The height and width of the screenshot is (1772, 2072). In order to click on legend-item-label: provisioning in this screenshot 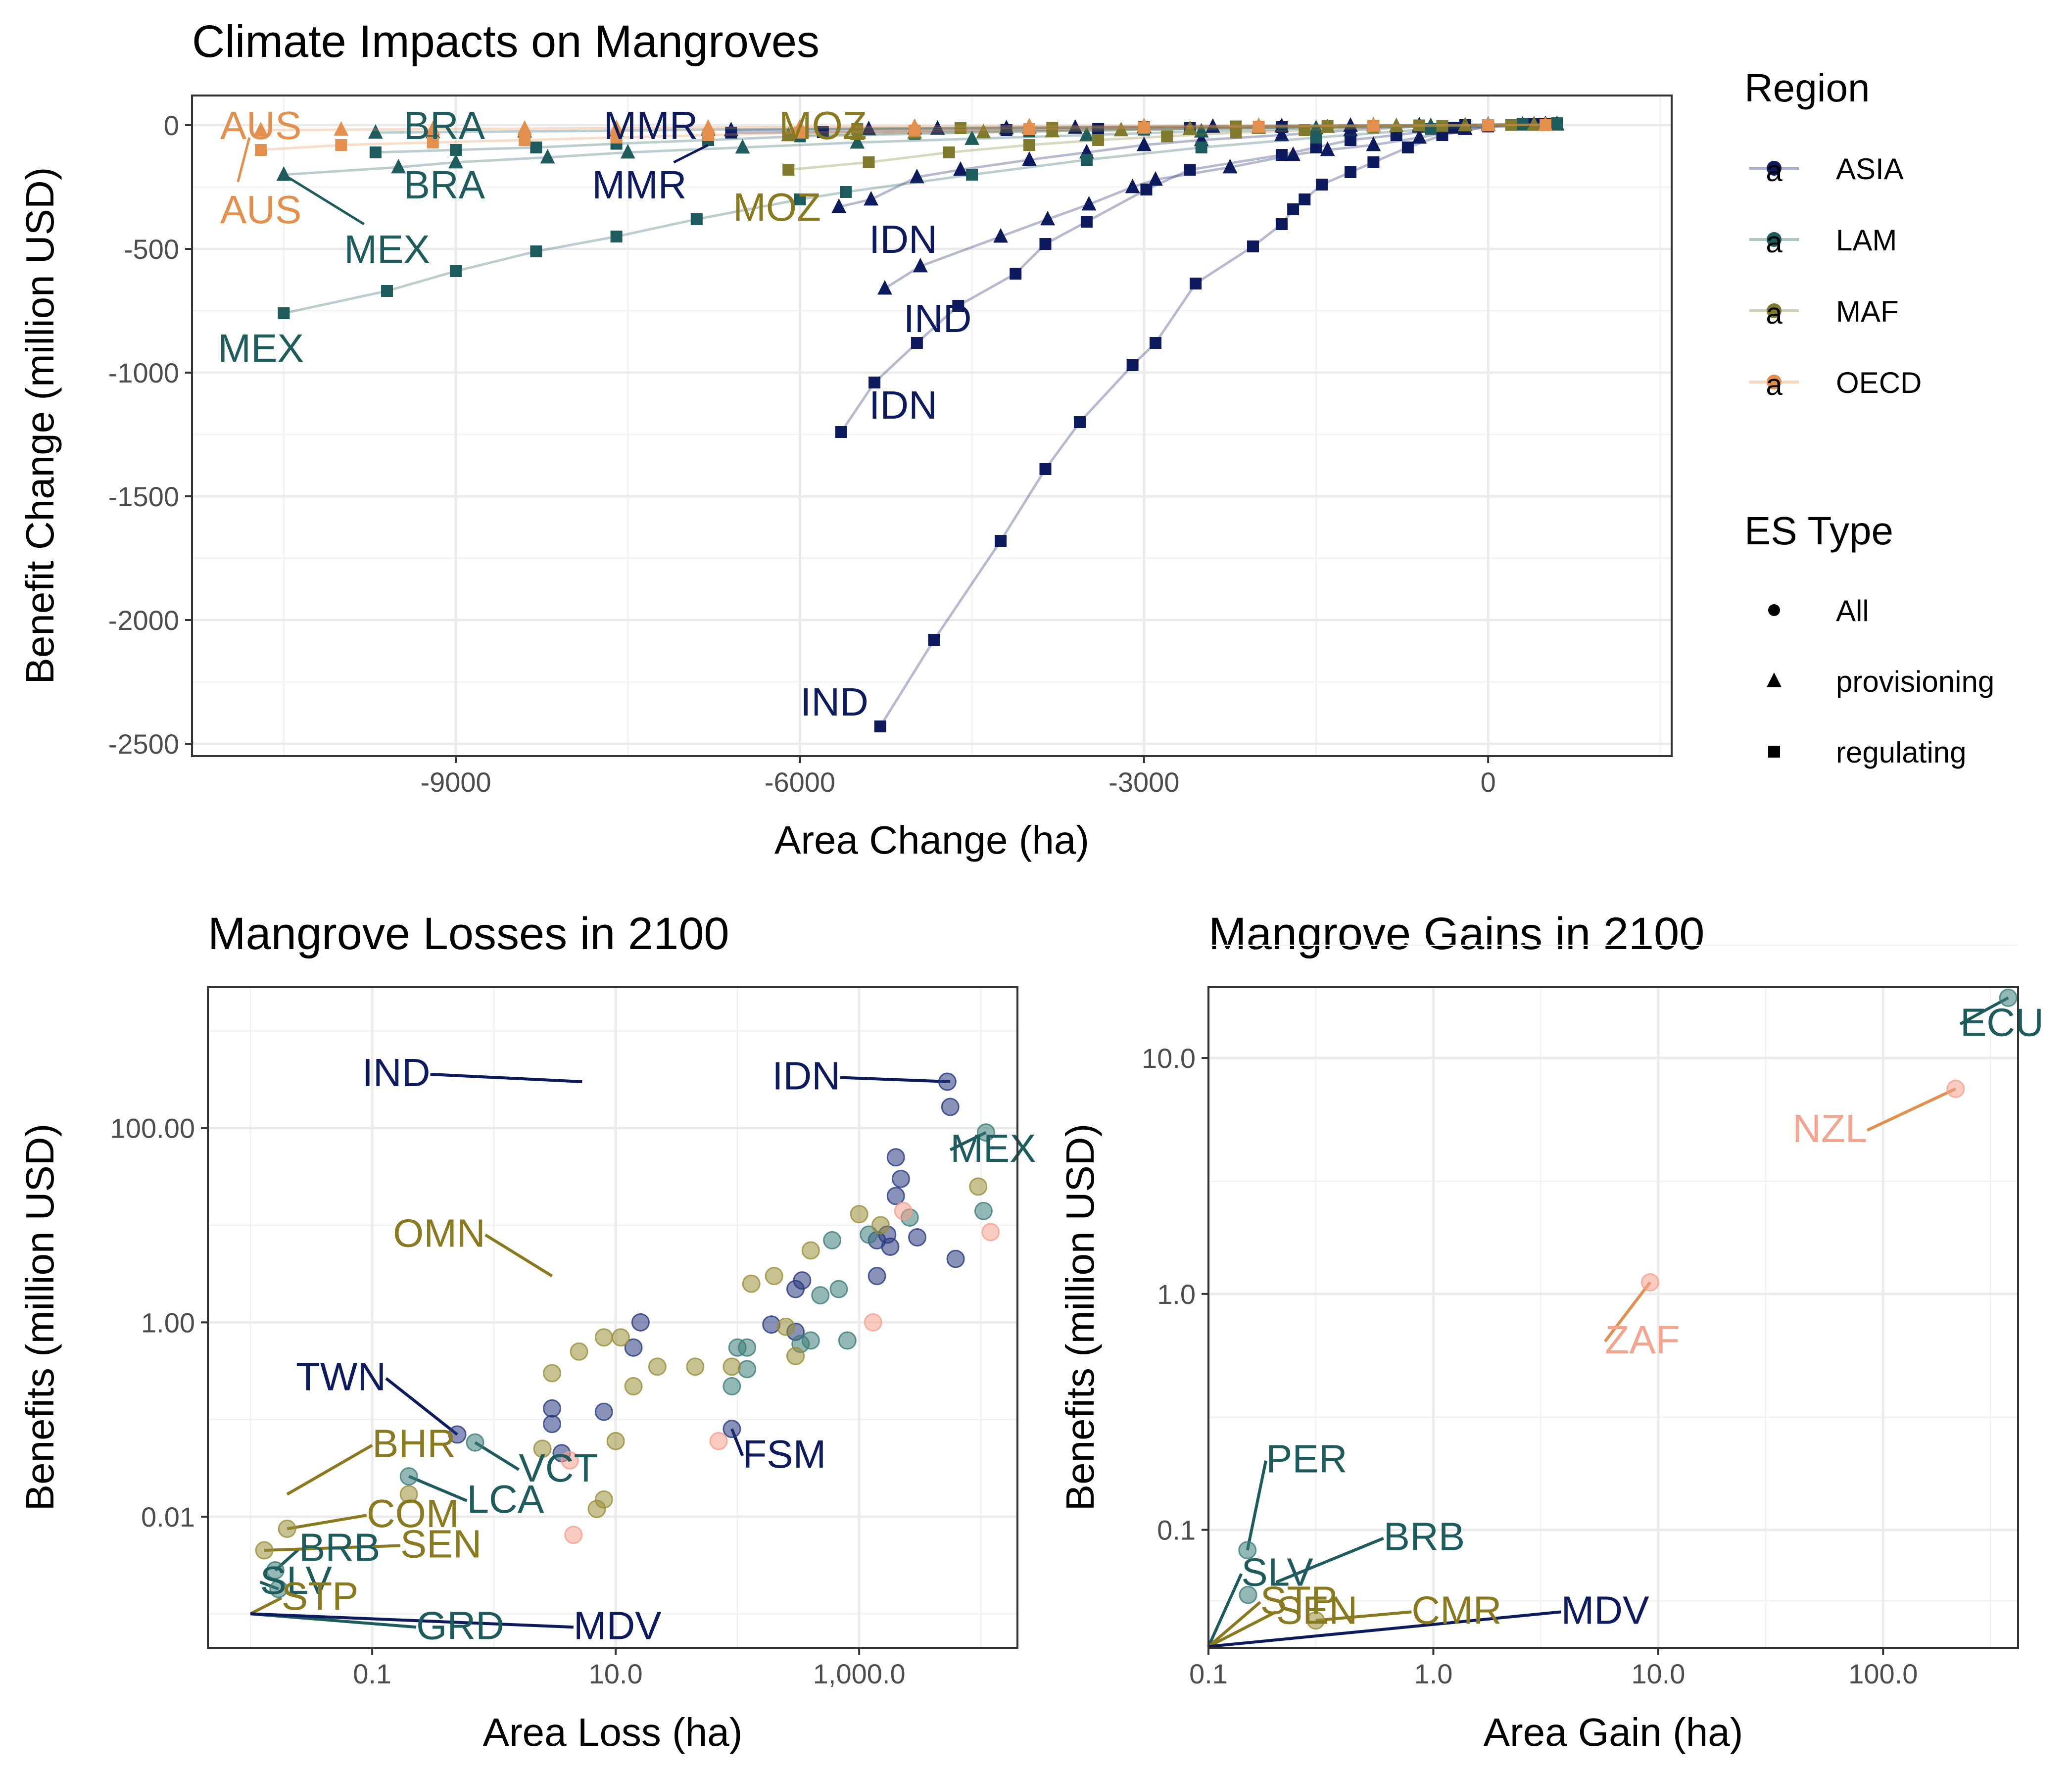, I will do `click(1915, 681)`.